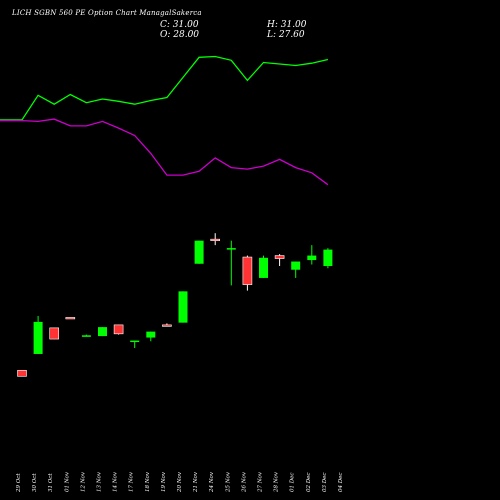  I want to click on x-tick-label: 04 Dec, so click(341, 483).